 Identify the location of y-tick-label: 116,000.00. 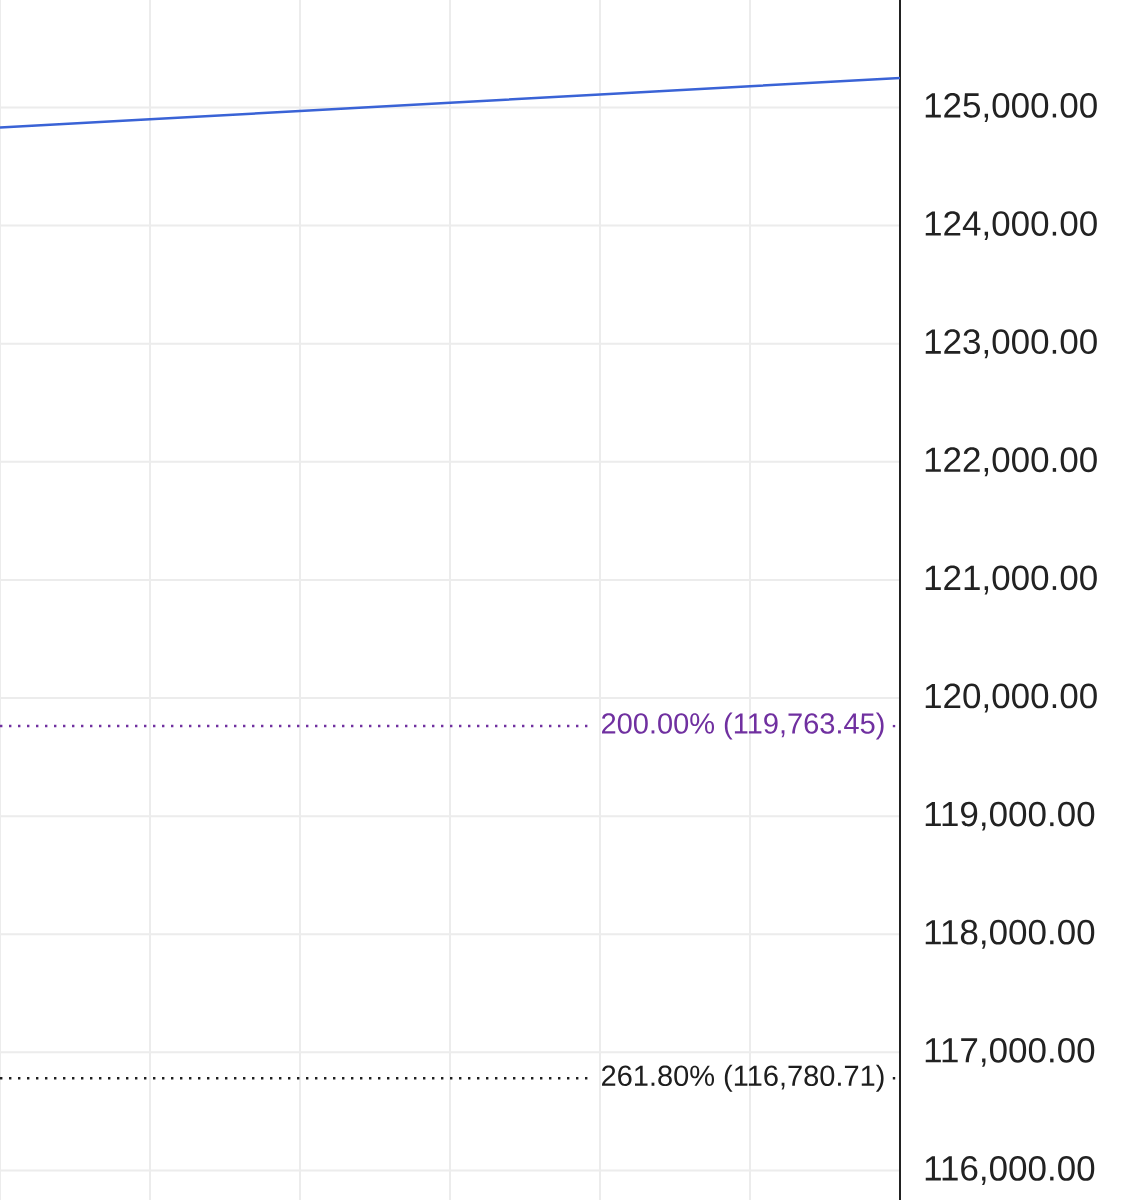
(1010, 1170).